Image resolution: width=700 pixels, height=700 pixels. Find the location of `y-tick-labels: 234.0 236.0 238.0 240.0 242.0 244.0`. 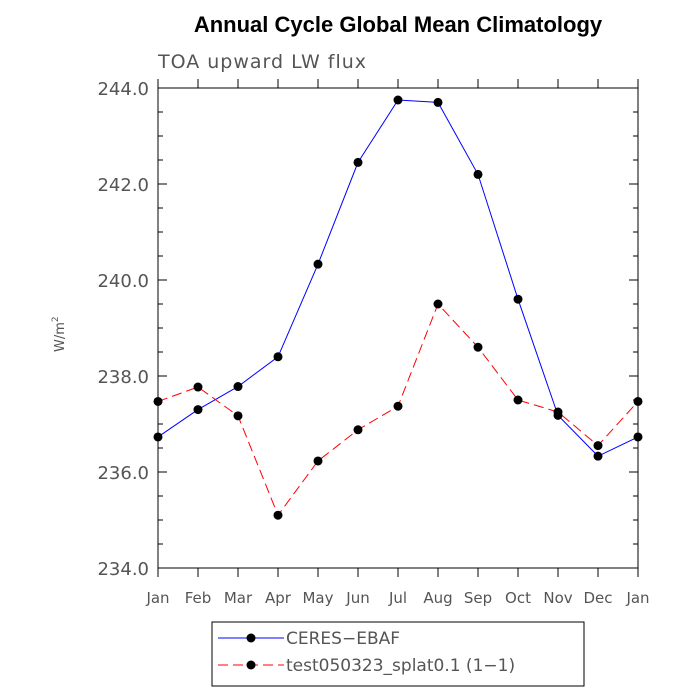

y-tick-labels: 234.0 236.0 238.0 240.0 242.0 244.0 is located at coordinates (123, 329).